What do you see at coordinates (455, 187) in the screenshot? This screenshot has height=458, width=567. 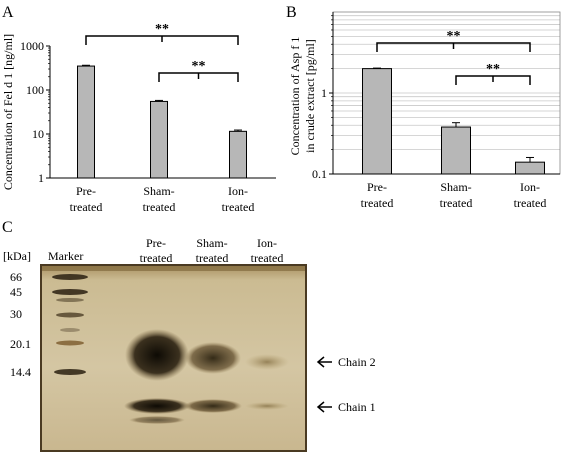 I see `b-category-label-1-line1: Sham-` at bounding box center [455, 187].